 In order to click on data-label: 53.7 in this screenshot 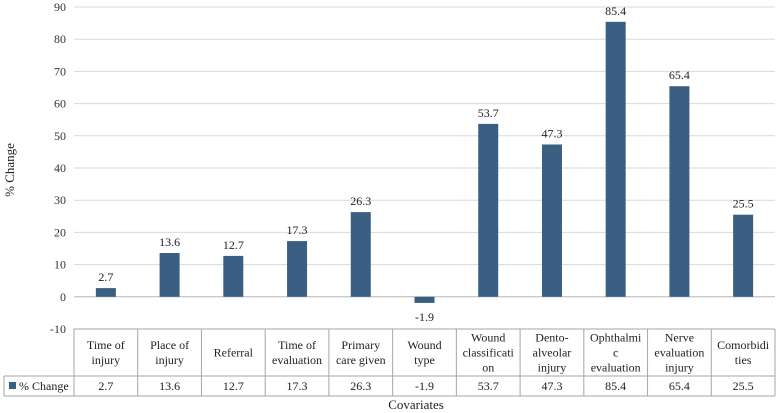, I will do `click(488, 113)`.